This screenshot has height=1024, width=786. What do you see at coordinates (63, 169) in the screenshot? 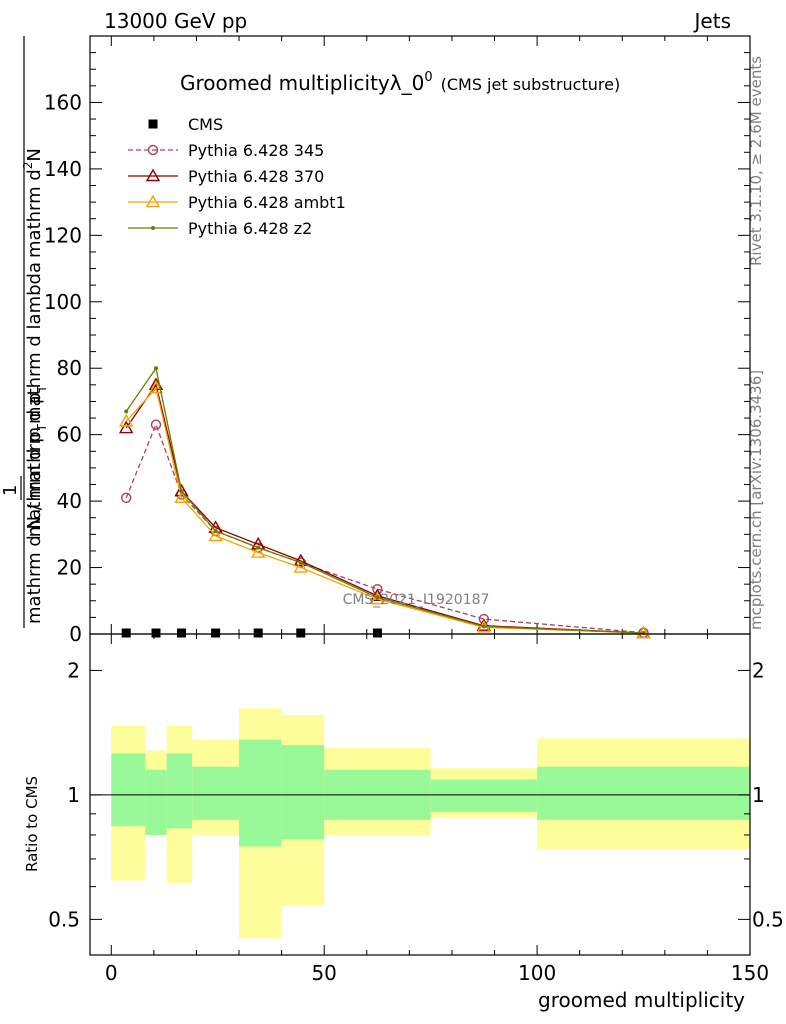
I see `y-tick-label: 140` at bounding box center [63, 169].